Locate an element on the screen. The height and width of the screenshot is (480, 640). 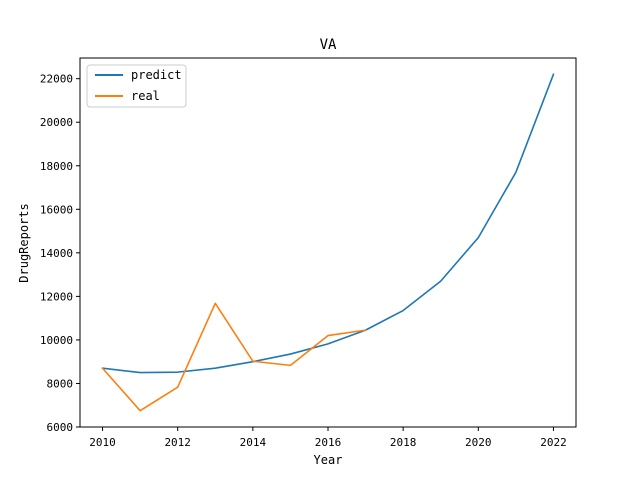
y-tick-label: 18000 is located at coordinates (56, 166).